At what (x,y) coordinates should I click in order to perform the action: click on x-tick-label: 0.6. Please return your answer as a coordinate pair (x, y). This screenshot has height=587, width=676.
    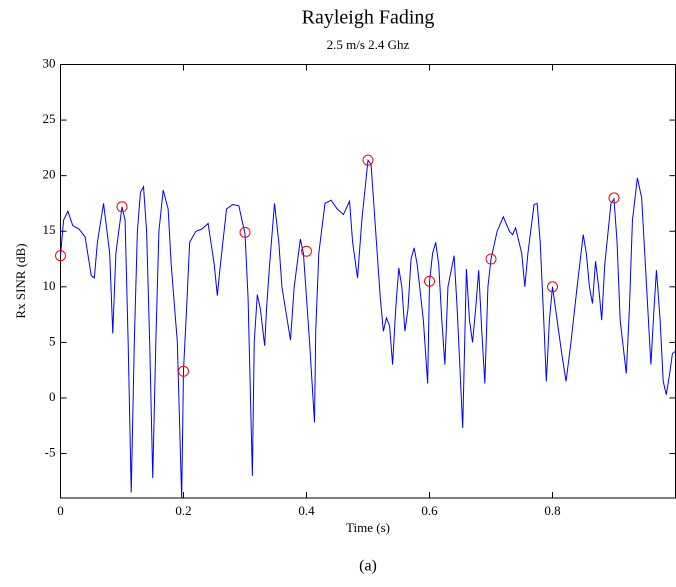
    Looking at the image, I should click on (429, 510).